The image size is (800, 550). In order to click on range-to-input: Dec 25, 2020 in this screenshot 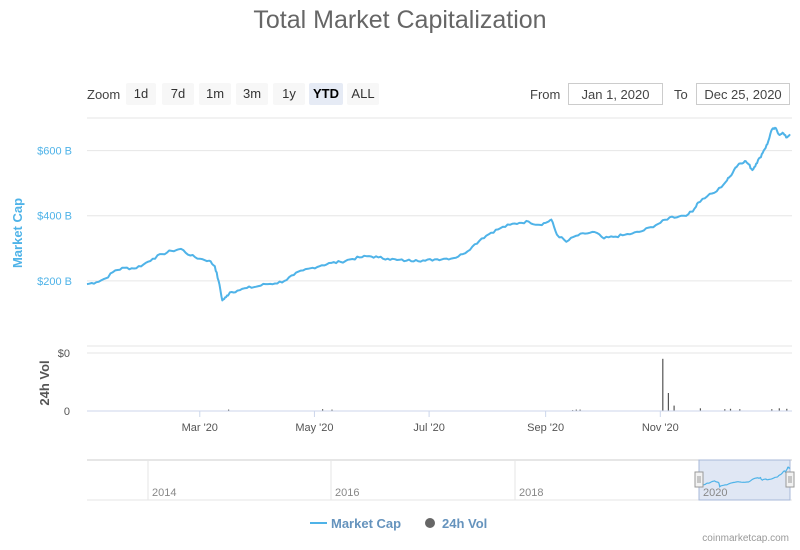, I will do `click(743, 94)`.